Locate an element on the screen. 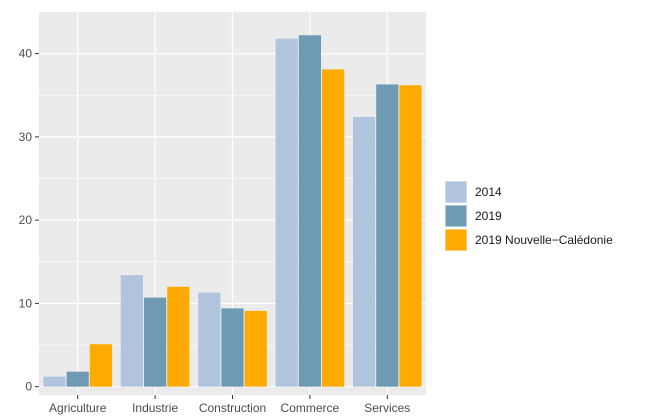  legend-label: 2019 is located at coordinates (488, 216).